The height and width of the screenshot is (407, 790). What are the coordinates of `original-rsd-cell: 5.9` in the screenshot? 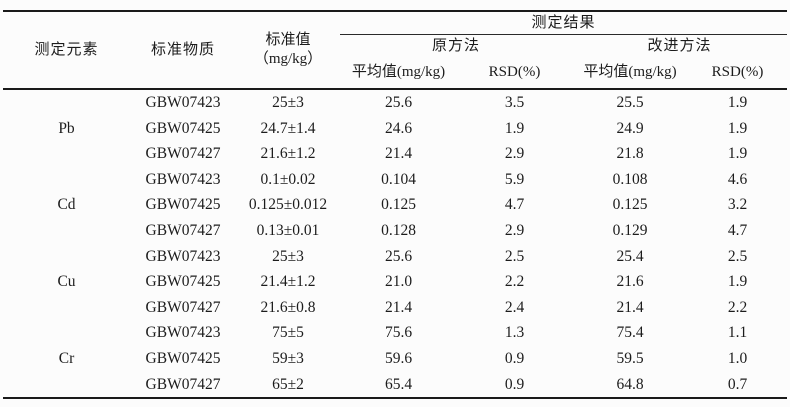 It's located at (514, 179).